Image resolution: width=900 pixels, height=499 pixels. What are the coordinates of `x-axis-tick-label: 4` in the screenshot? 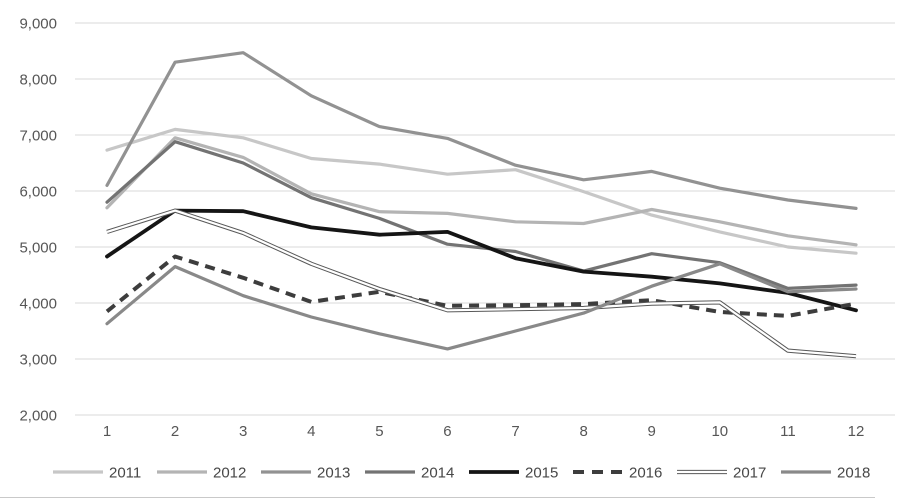 It's located at (311, 431).